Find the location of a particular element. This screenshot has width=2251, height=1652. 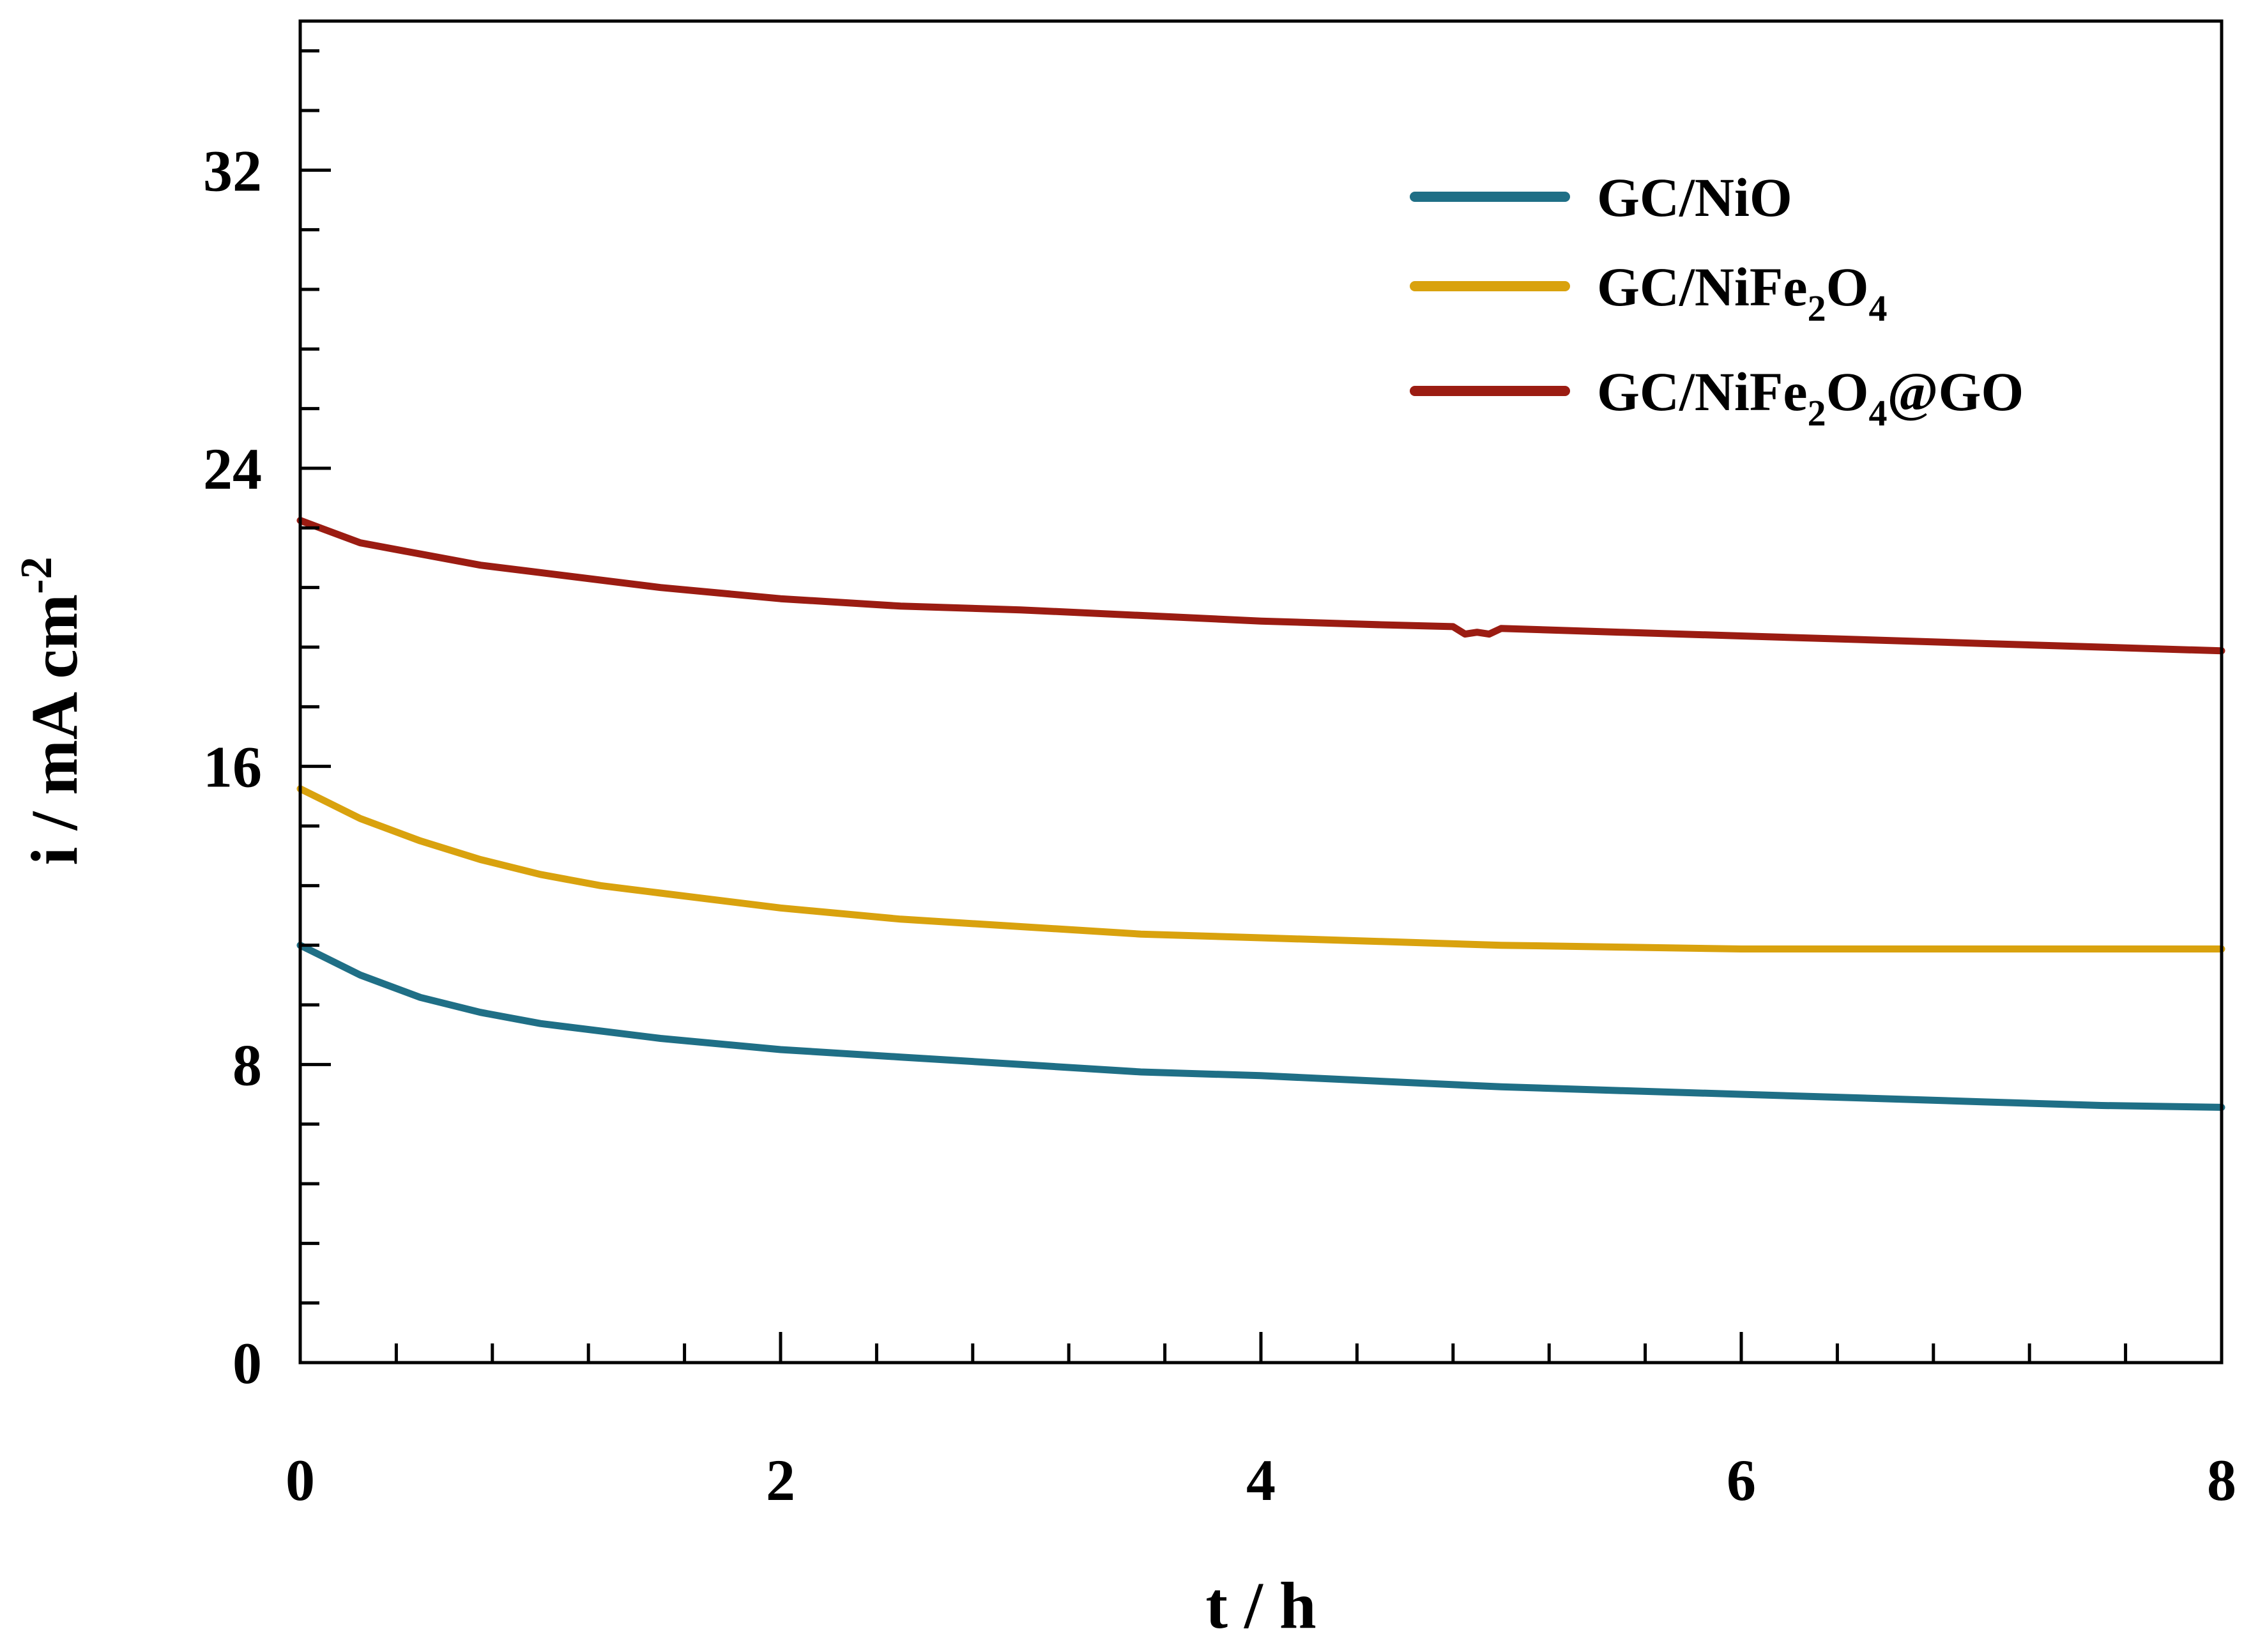

legend-label-part: GC/NiO is located at coordinates (1694, 197).